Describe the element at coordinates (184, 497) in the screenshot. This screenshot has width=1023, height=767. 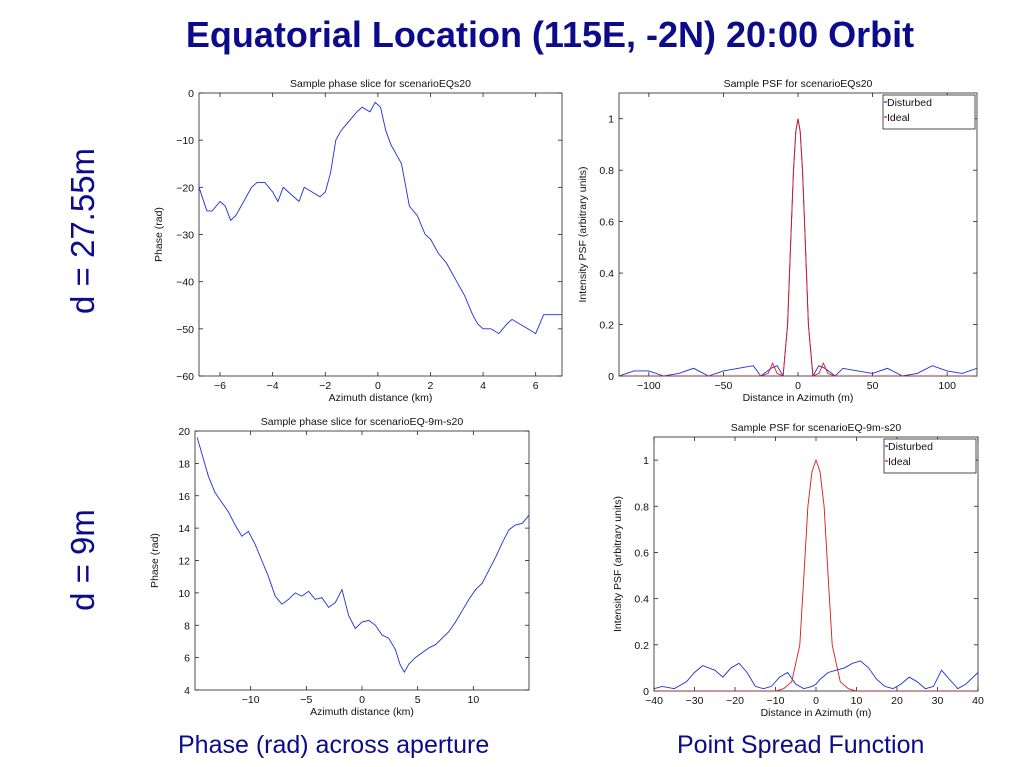
I see `y-tick-label: 16` at that location.